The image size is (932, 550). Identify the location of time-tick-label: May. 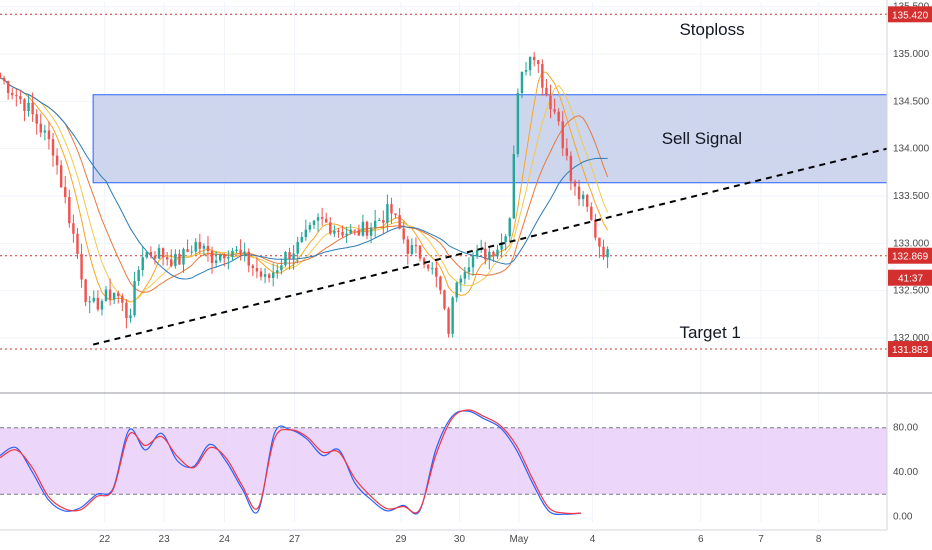
(518, 539).